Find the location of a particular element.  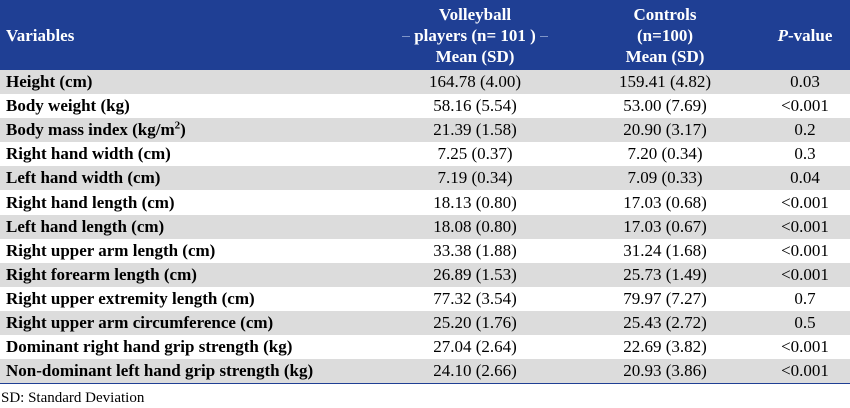

variable-cell: Body weight (kg) is located at coordinates (190, 106).